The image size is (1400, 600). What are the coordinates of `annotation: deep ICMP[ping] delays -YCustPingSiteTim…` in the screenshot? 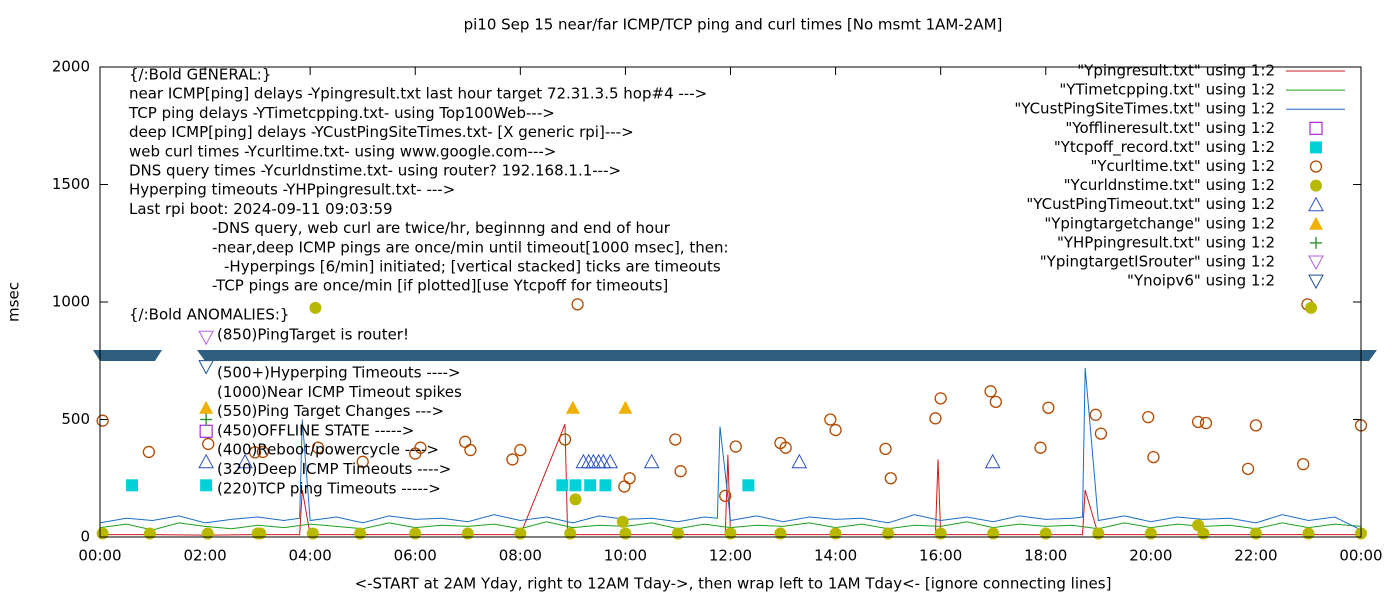 It's located at (381, 132).